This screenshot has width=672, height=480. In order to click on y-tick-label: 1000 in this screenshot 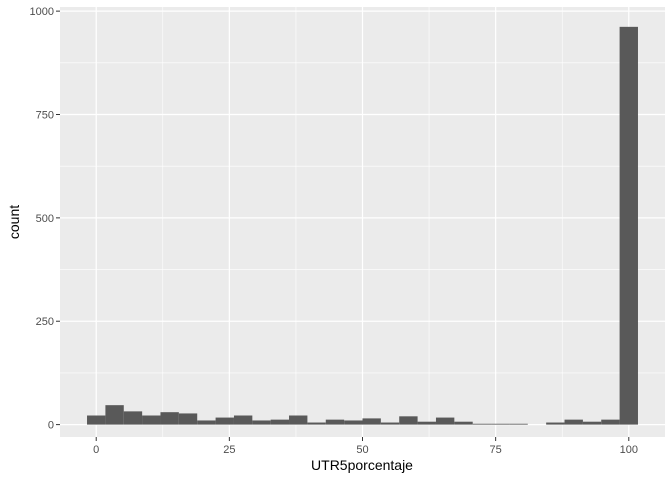, I will do `click(42, 12)`.